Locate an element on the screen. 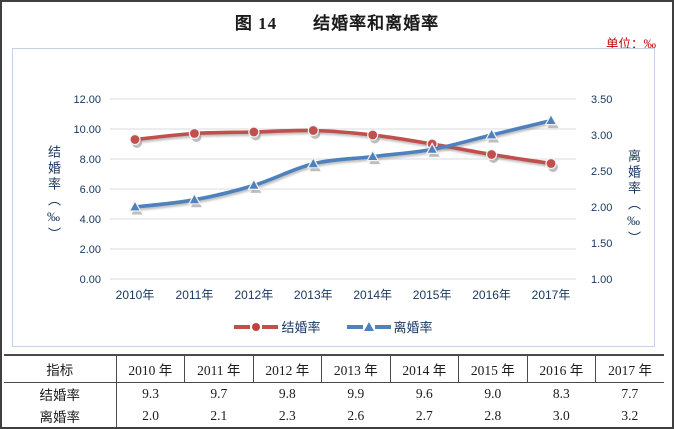 Image resolution: width=674 pixels, height=429 pixels. svg-text: 2013年 is located at coordinates (313, 295).